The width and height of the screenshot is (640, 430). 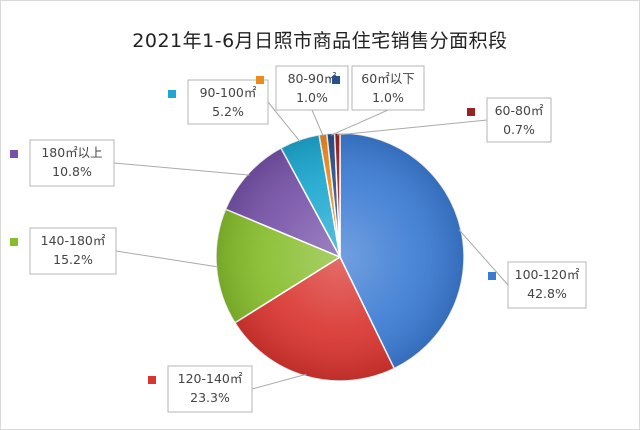 What do you see at coordinates (73, 240) in the screenshot?
I see `slice-label-2: 140-180㎡` at bounding box center [73, 240].